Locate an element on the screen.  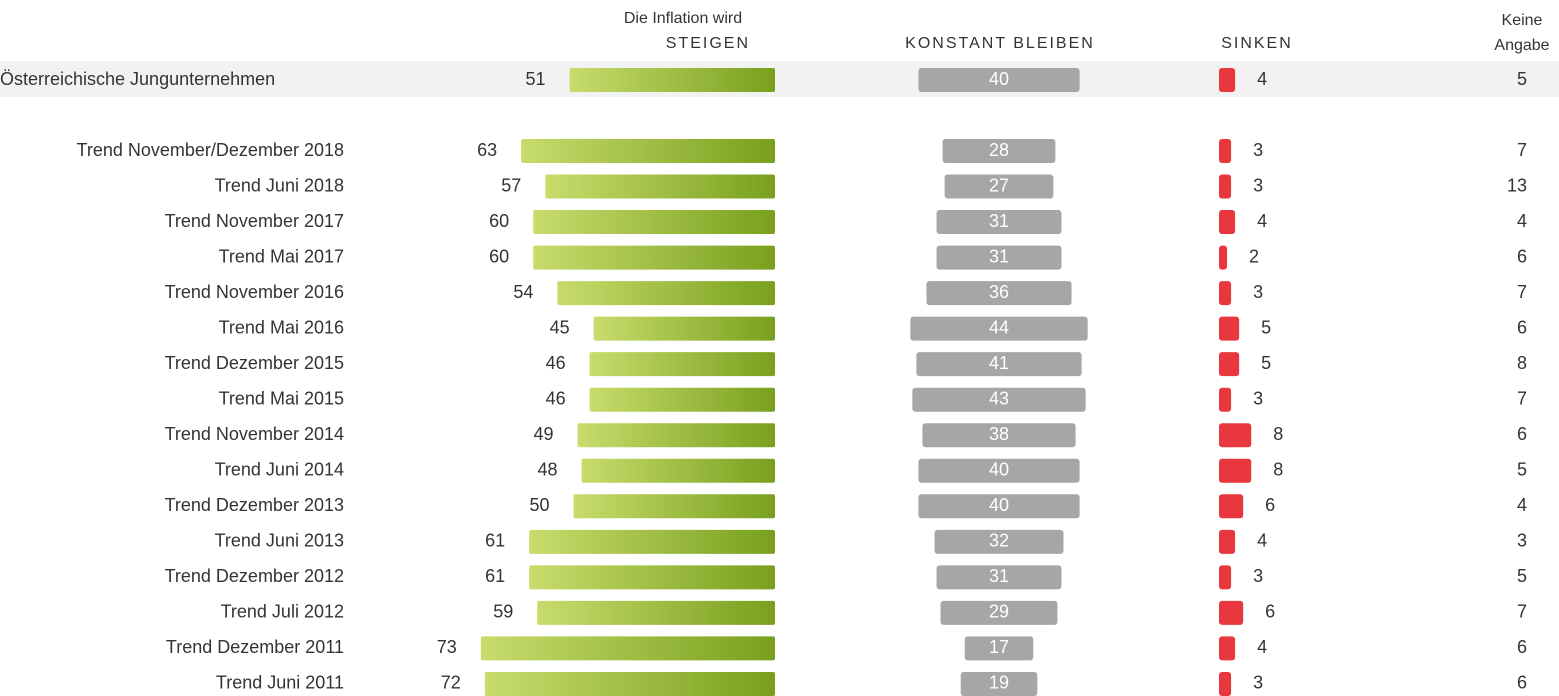
header-steigen: STEIGEN is located at coordinates (708, 43).